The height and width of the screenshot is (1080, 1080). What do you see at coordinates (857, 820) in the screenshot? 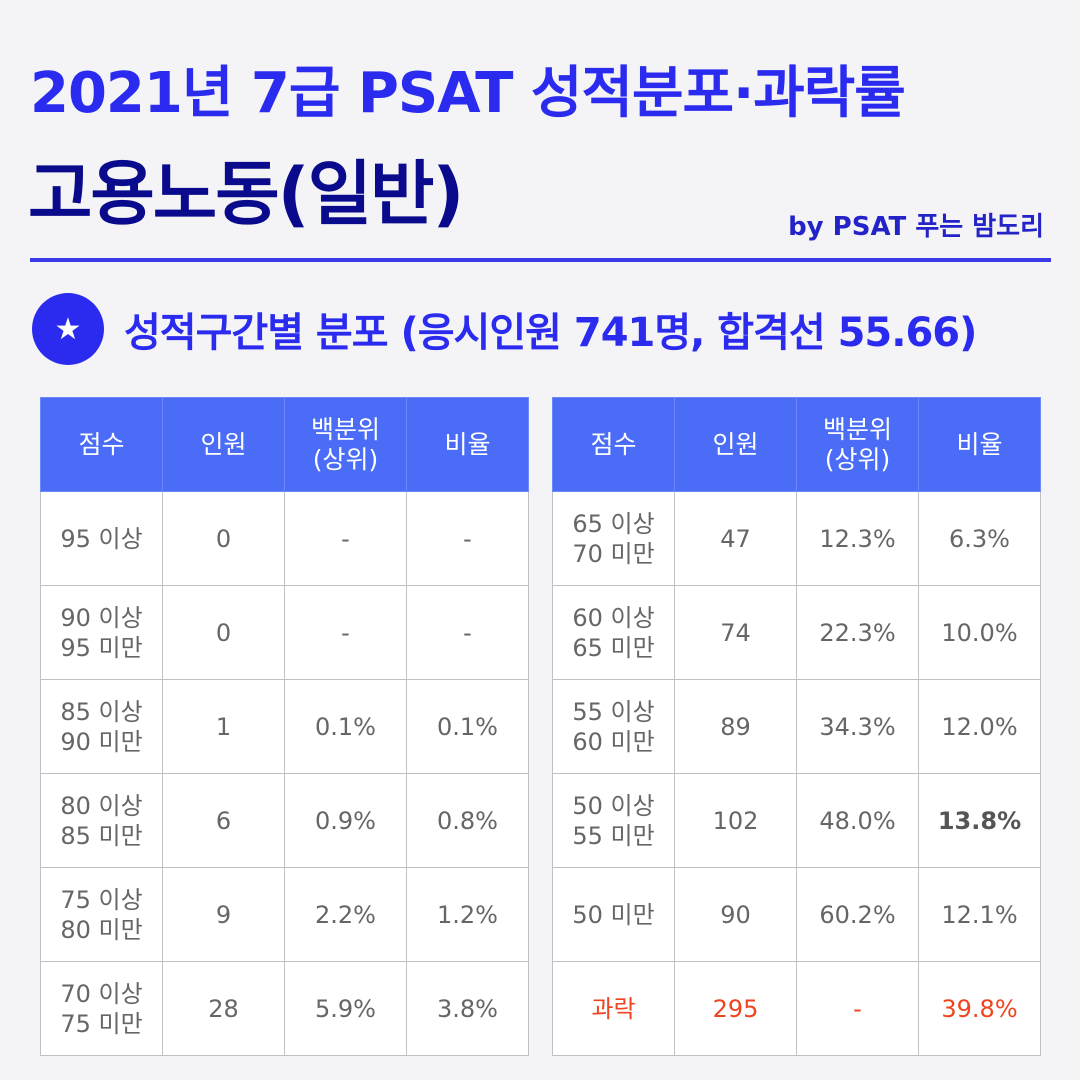
I see `cell-percentile: 48.0%` at bounding box center [857, 820].